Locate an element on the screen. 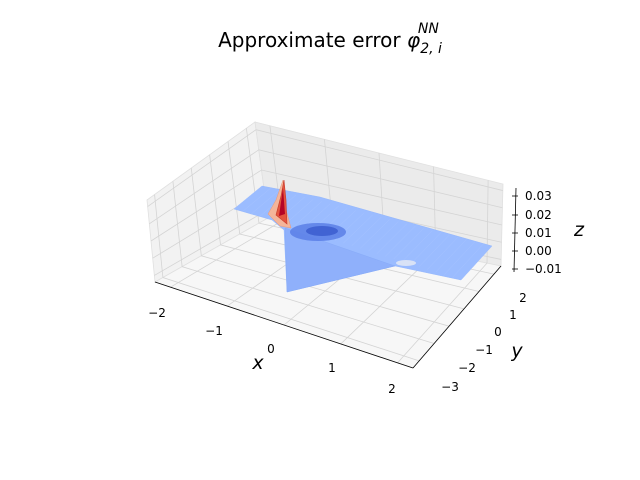 This screenshot has width=640, height=480. title-symbol: φ is located at coordinates (413, 40).